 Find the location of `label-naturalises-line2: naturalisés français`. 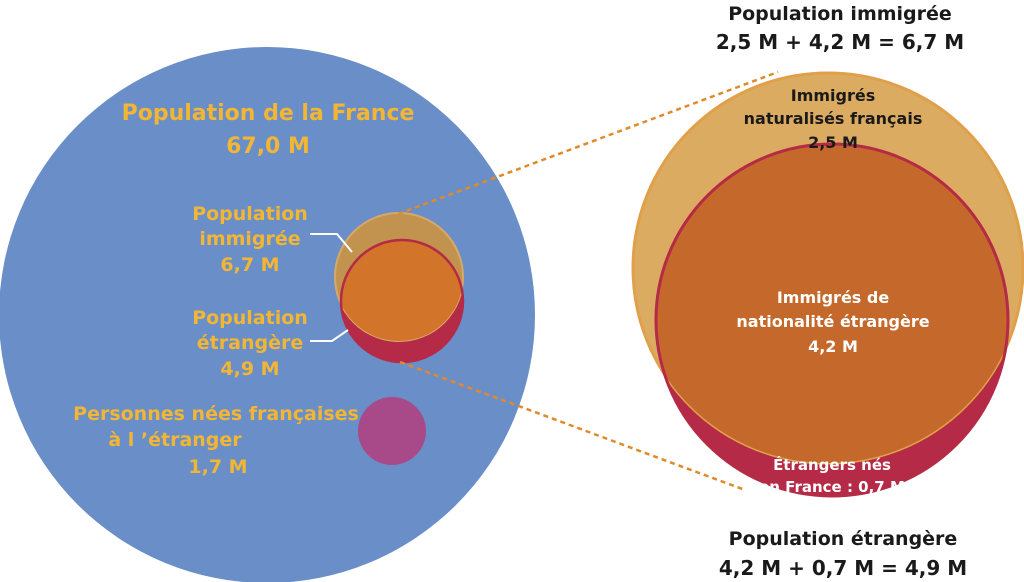

label-naturalises-line2: naturalisés français is located at coordinates (833, 118).